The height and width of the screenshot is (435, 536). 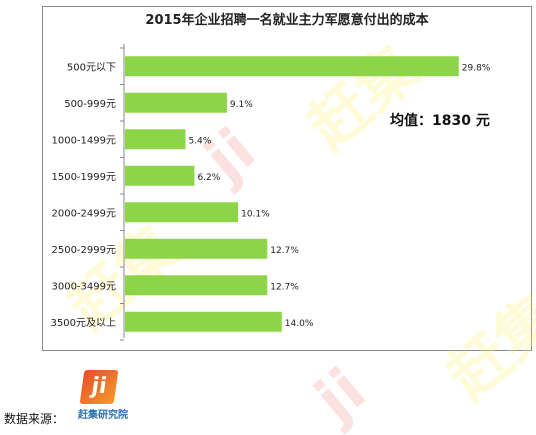 What do you see at coordinates (241, 105) in the screenshot?
I see `value-label: 9.1%` at bounding box center [241, 105].